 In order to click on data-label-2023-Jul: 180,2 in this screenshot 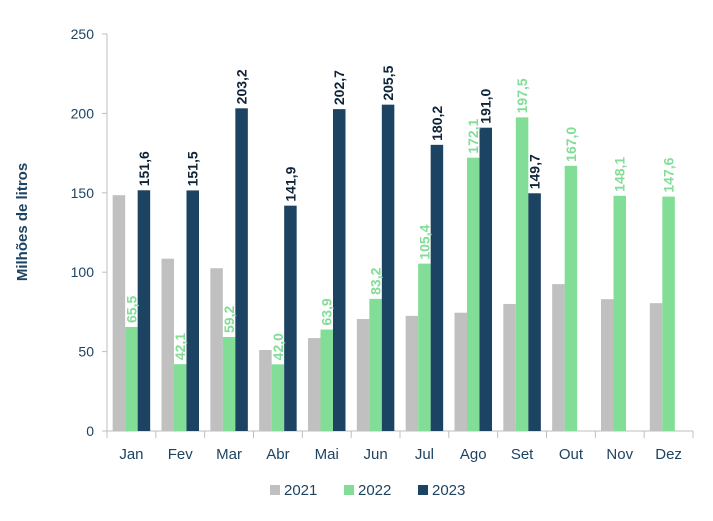, I will do `click(437, 123)`.